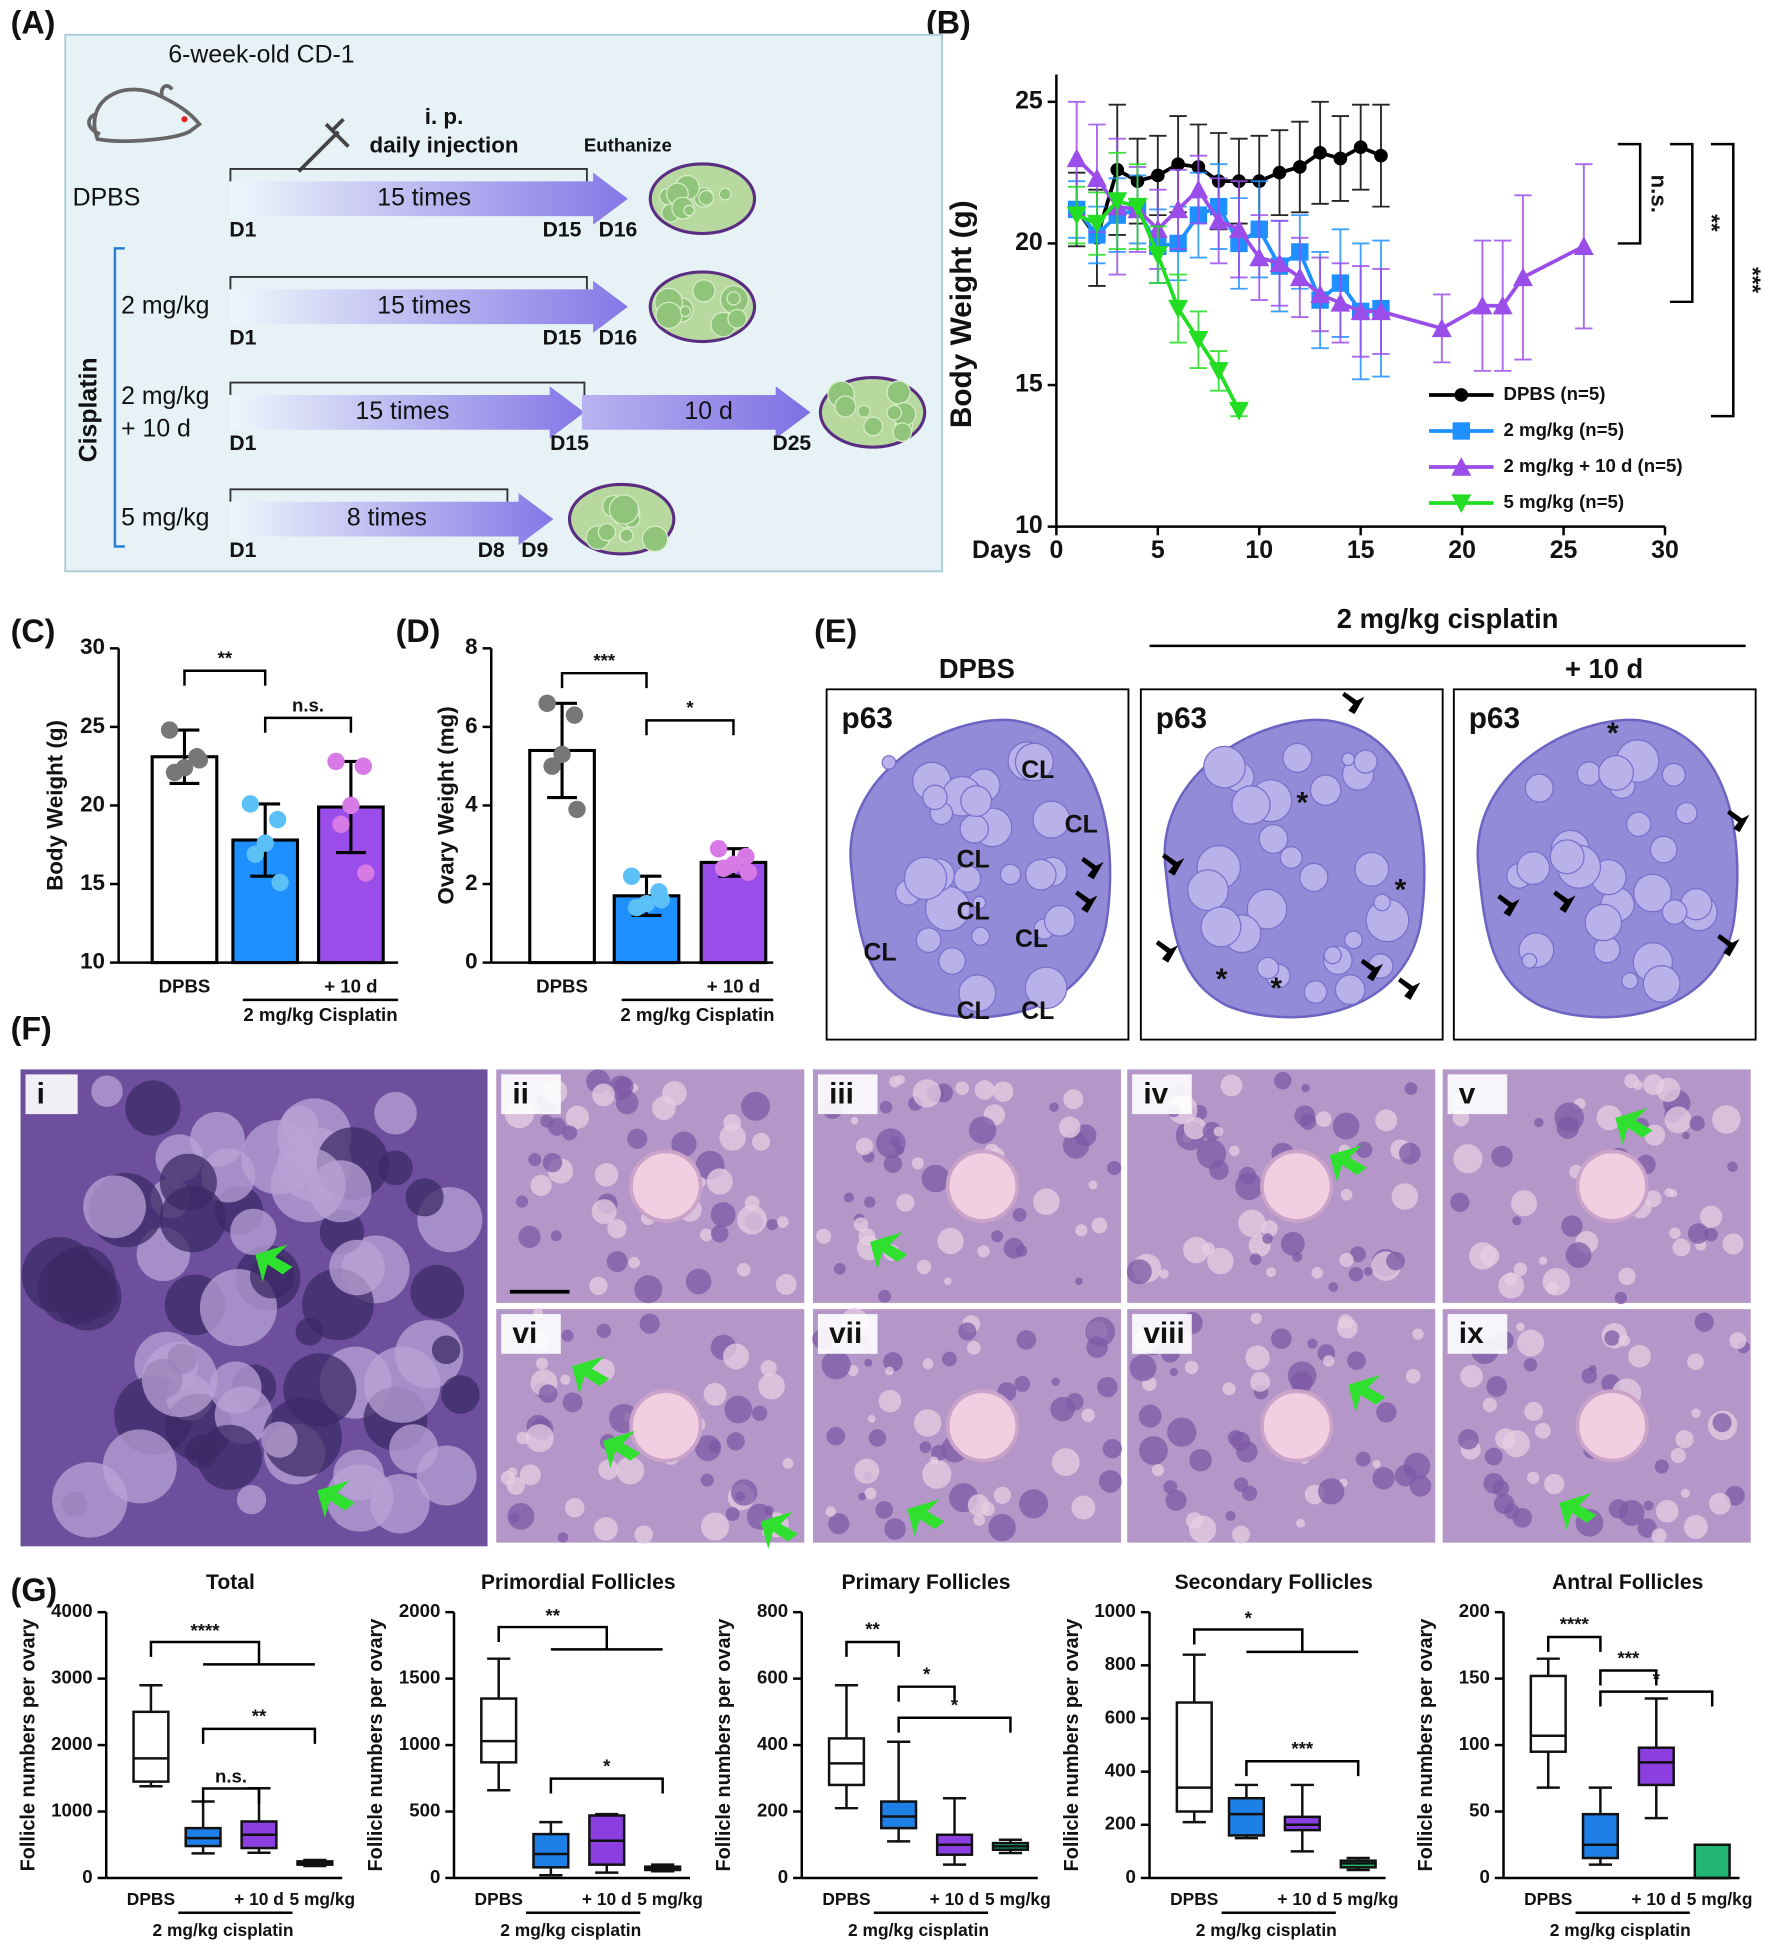  Describe the element at coordinates (265, 901) in the screenshot. I see `bar` at that location.